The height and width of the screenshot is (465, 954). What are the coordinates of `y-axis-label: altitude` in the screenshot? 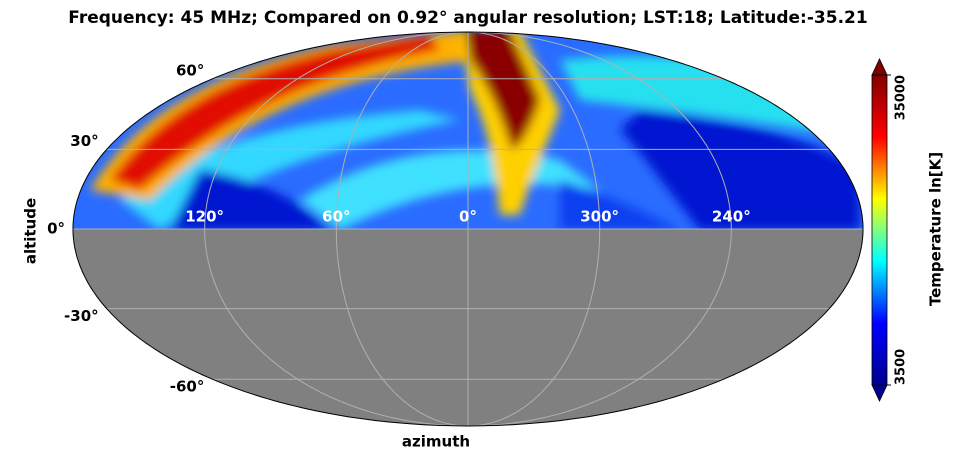 It's located at (31, 231).